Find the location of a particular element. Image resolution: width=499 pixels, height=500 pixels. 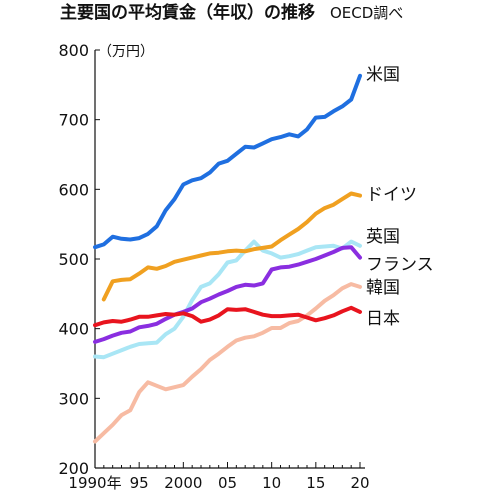

series-line-英国 is located at coordinates (227, 299).